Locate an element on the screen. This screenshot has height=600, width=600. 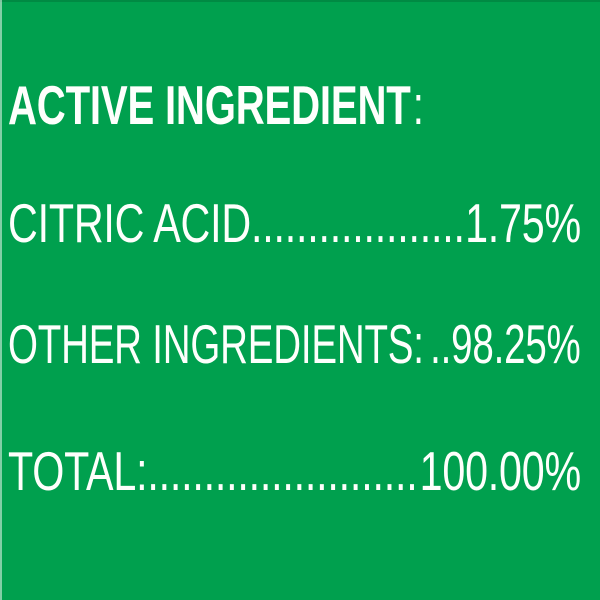
ingredient-label: TOTAL: is located at coordinates (78, 471).